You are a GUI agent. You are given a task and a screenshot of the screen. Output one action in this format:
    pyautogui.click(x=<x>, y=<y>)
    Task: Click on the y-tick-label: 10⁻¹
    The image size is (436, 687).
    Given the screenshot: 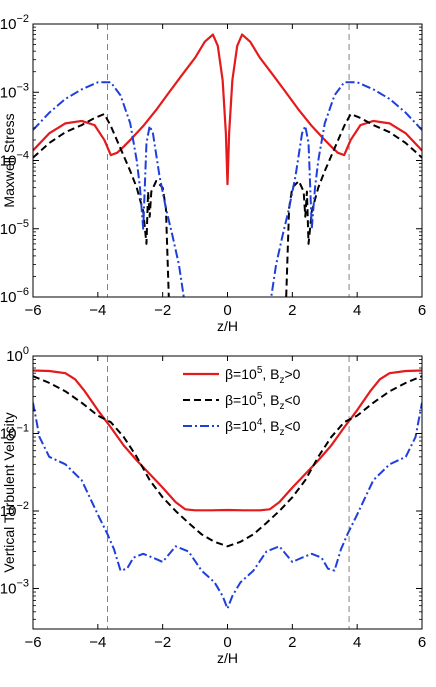 What is the action you would take?
    pyautogui.click(x=14, y=432)
    